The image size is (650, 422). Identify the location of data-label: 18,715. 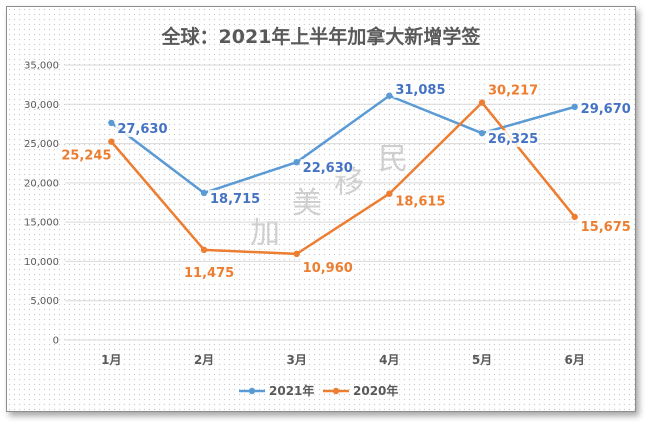
(235, 199).